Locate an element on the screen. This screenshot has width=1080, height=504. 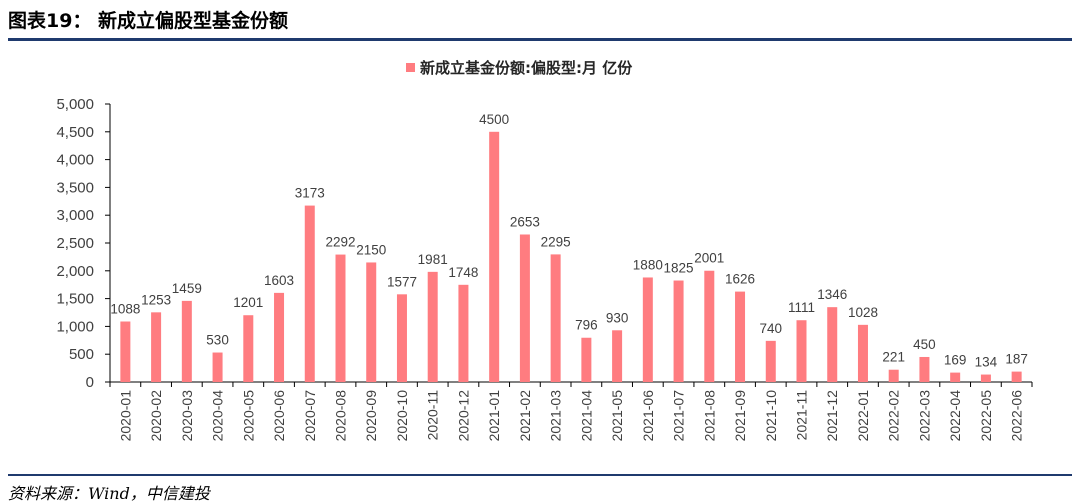
y-tick-label: 2,000 is located at coordinates (75, 271).